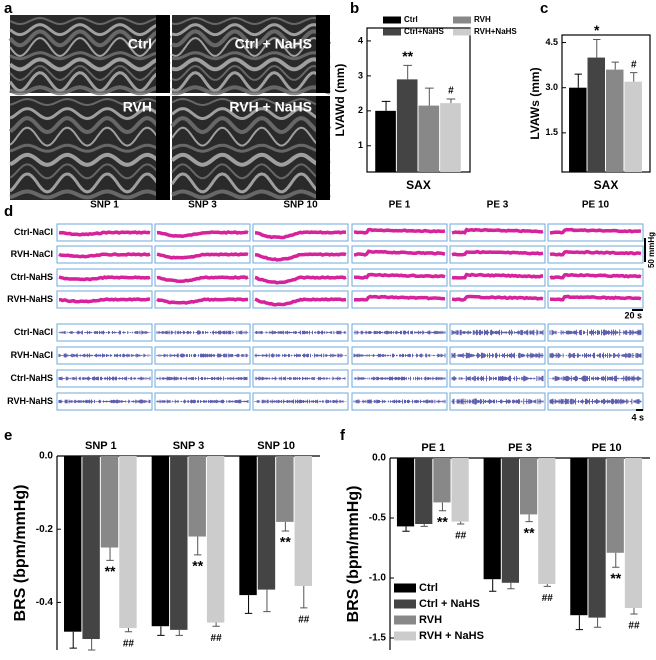  Describe the element at coordinates (323, 54) in the screenshot. I see `echo-scale` at that location.